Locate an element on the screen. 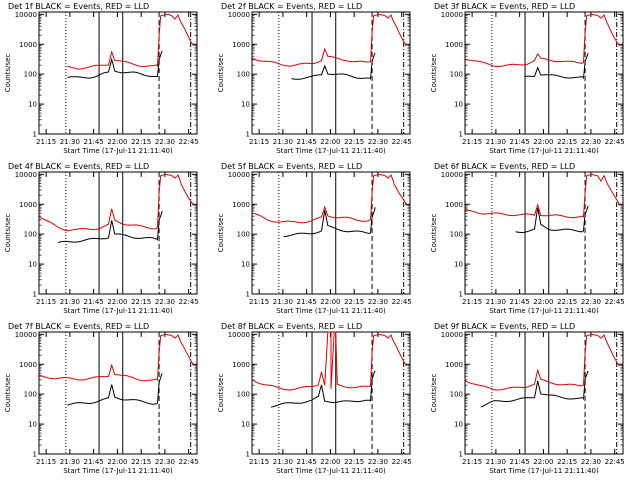 This screenshot has height=480, width=640. panel-title: Det 9f BLACK = Events, RED = LLD is located at coordinates (504, 326).